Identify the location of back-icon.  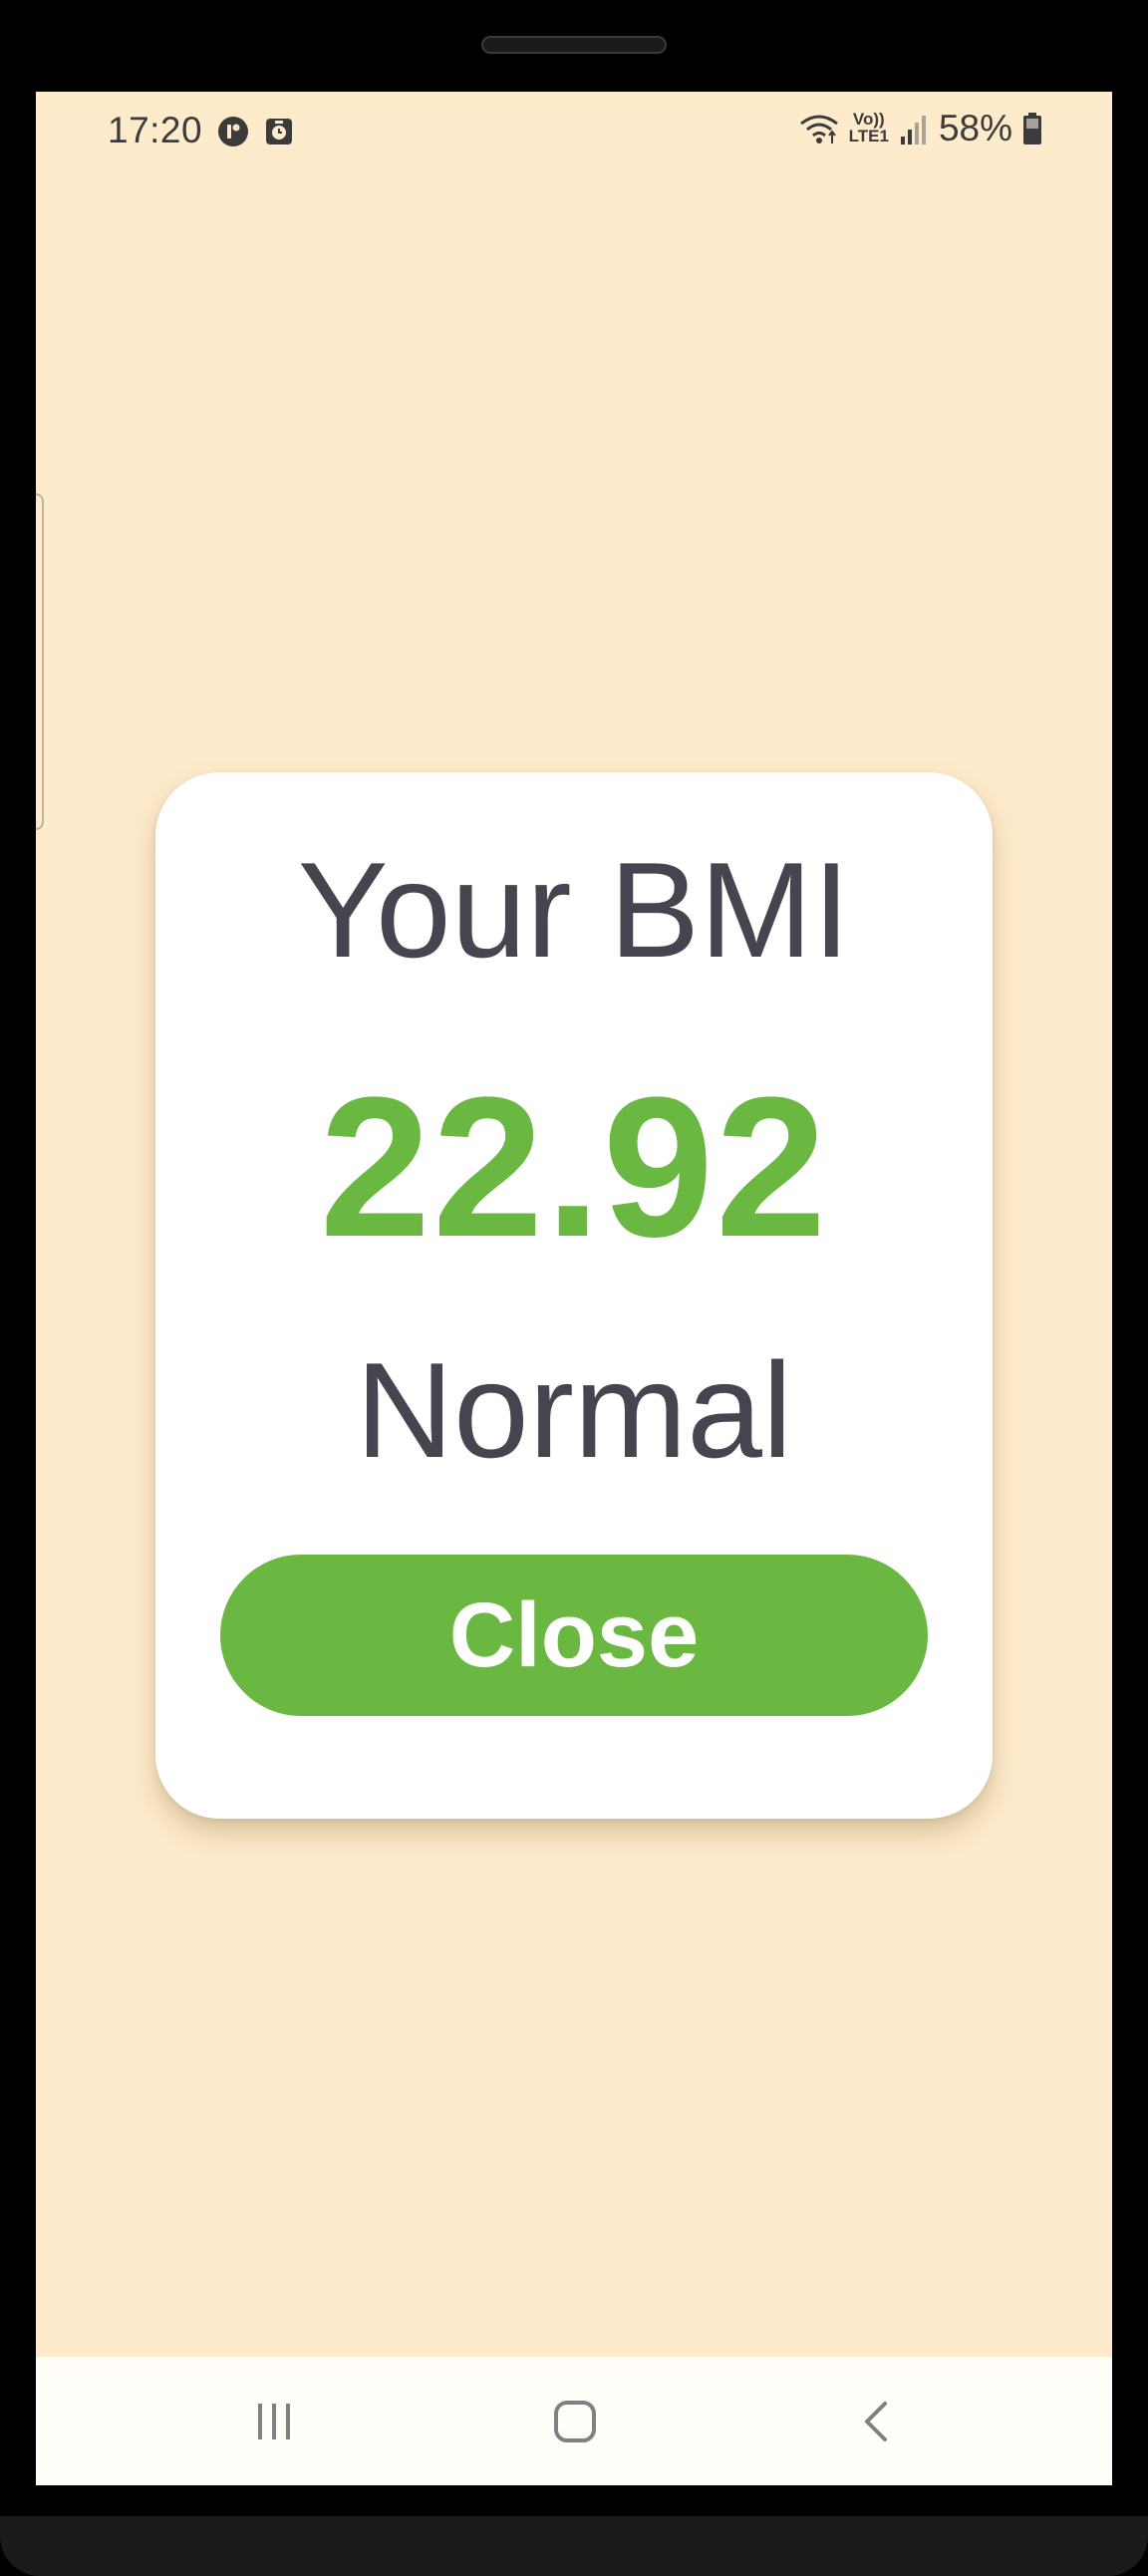
(876, 2421).